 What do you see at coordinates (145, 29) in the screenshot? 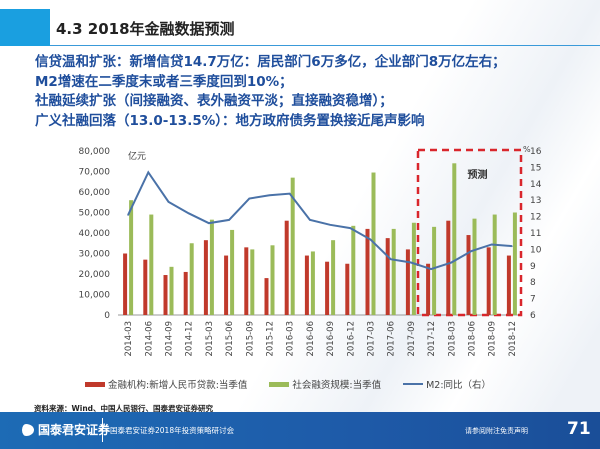
I see `page-title: 4.3 2018年金融数据预测` at bounding box center [145, 29].